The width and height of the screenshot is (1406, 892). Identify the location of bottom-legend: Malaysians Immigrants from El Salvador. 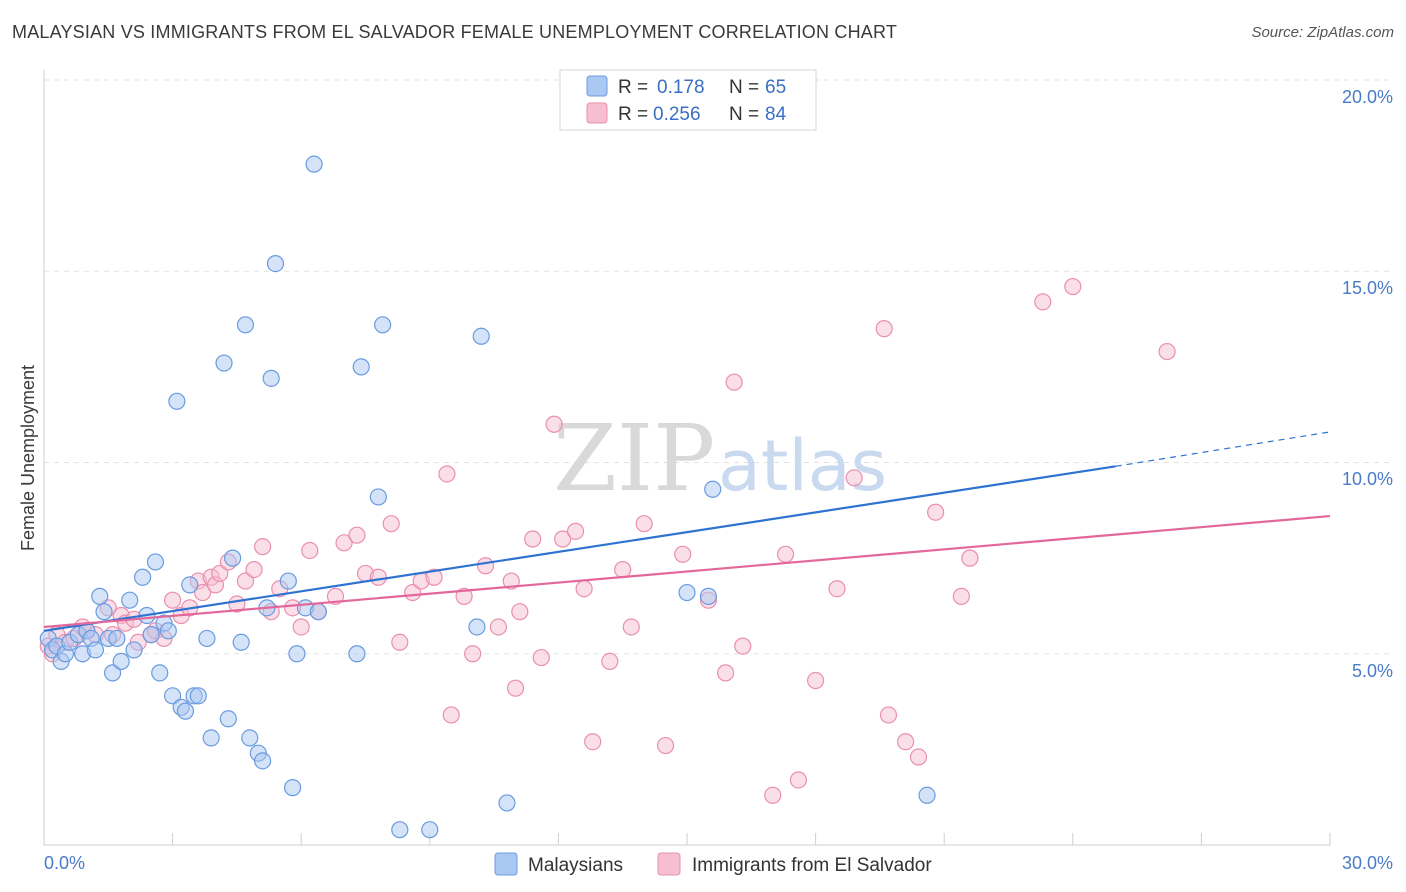
(713, 864).